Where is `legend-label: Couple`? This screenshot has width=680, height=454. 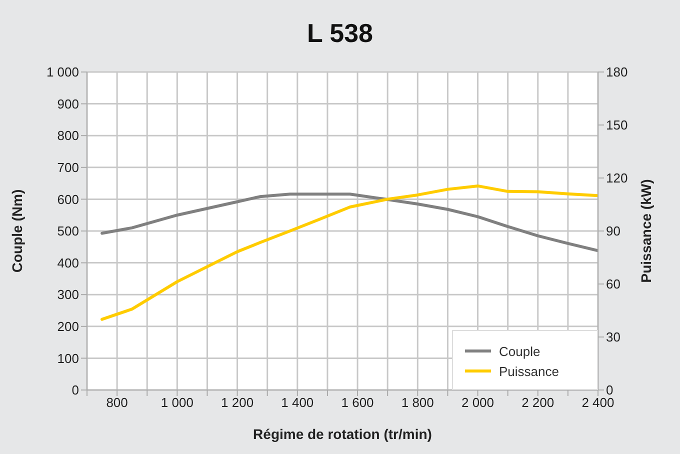 legend-label: Couple is located at coordinates (519, 351).